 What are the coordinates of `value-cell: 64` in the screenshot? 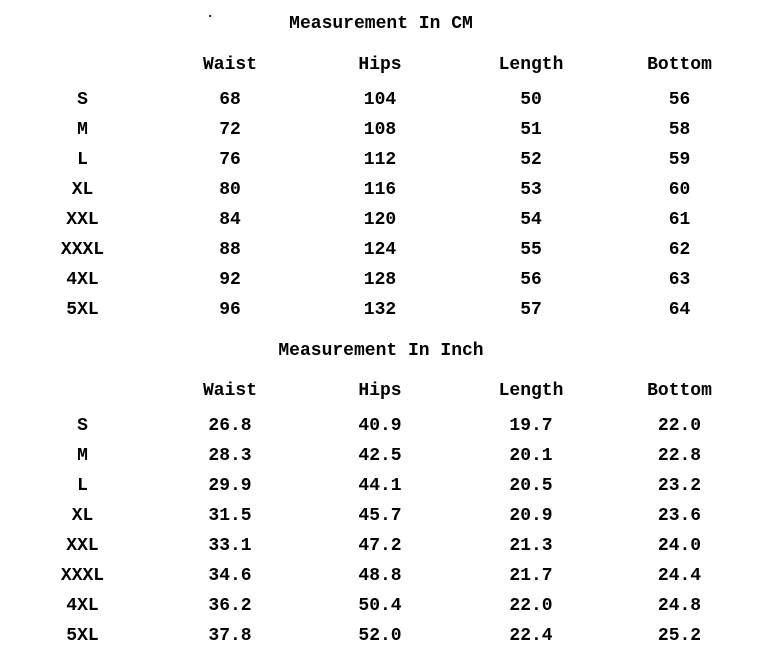 It's located at (679, 310).